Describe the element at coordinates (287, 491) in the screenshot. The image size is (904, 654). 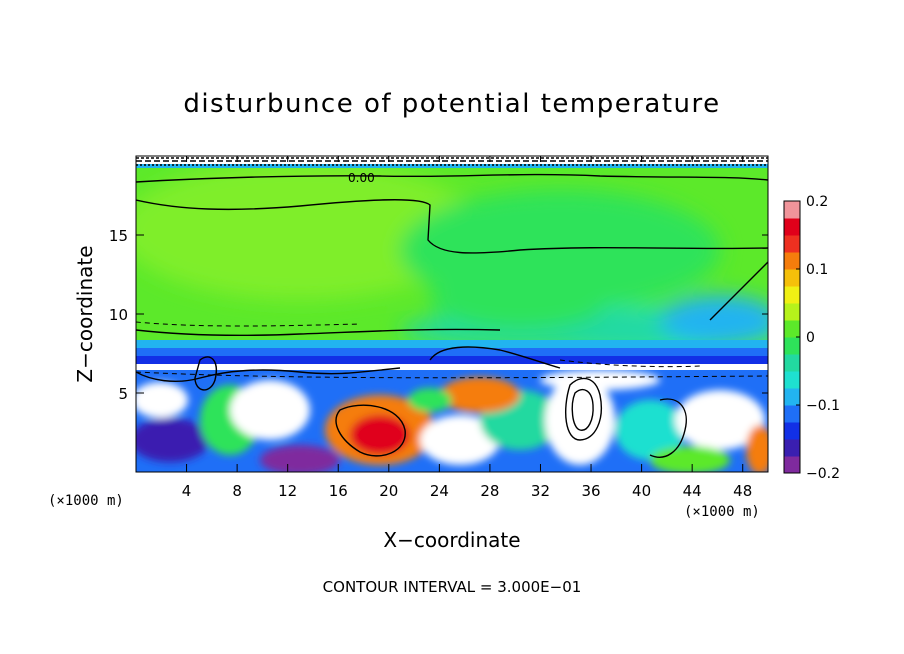
I see `x-tick-label: 12` at that location.